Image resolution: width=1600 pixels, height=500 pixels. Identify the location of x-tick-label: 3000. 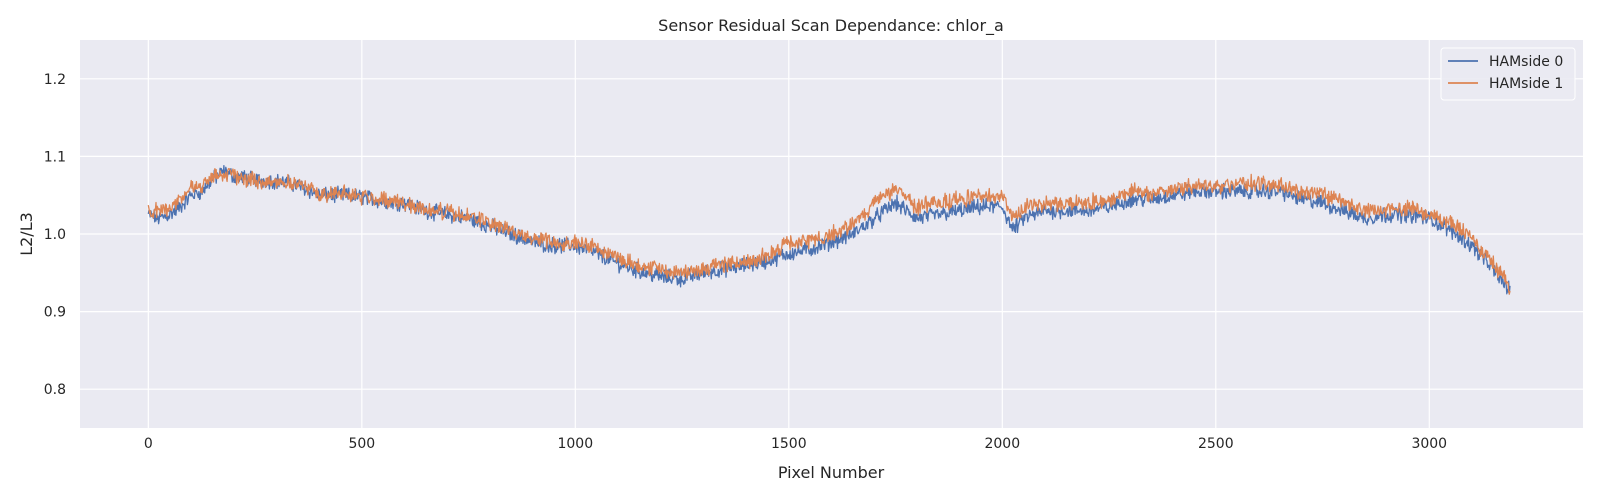
(1429, 444).